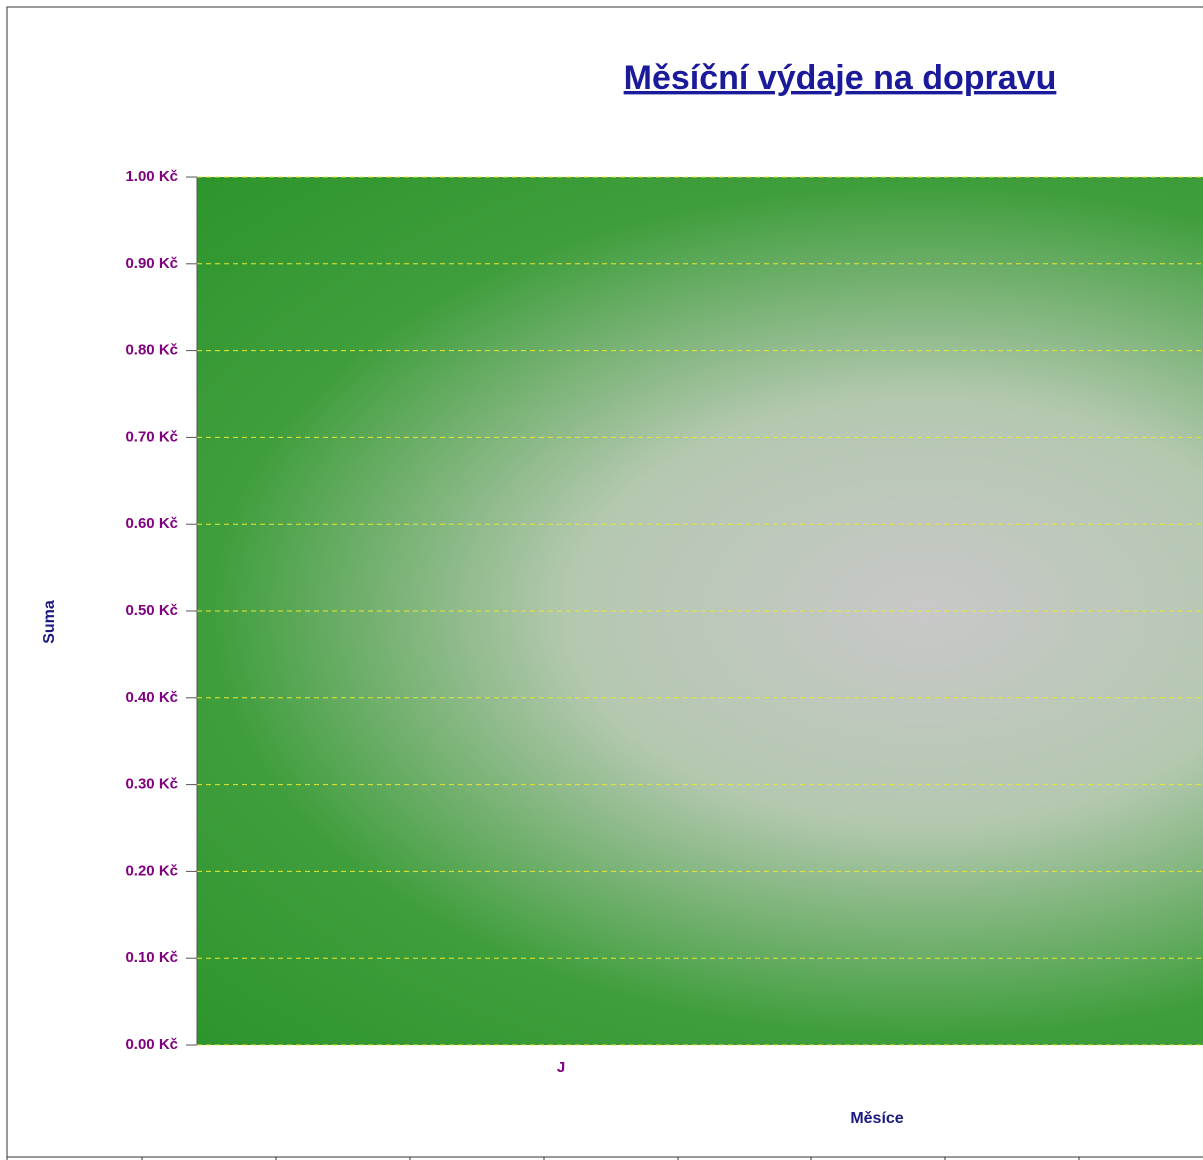  I want to click on y-tick-label: 0.50 Kč, so click(151, 610).